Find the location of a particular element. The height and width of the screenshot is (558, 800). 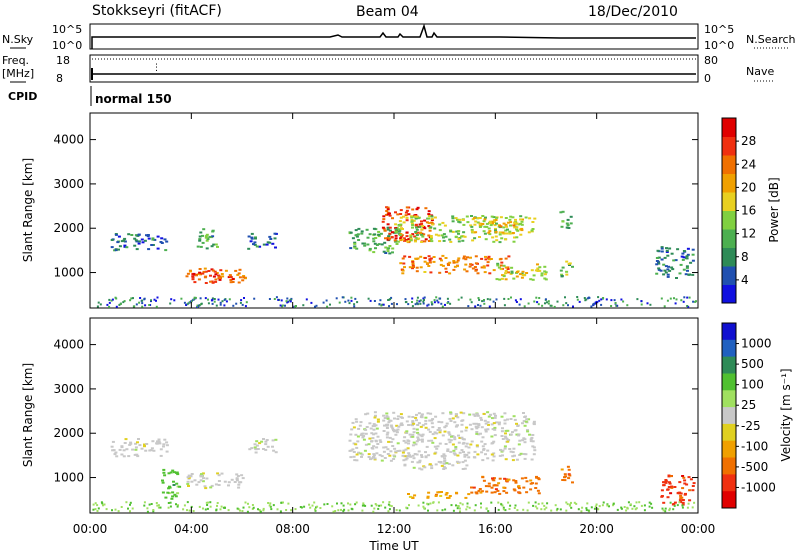

freq-label-1: Freq. is located at coordinates (15, 60).